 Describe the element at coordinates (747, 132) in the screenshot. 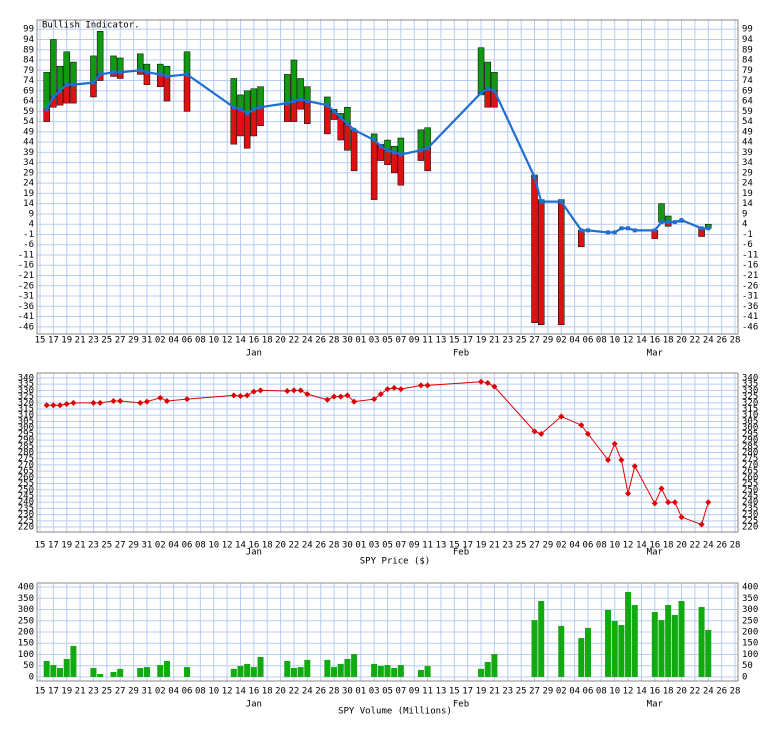

I see `y-tick-label: 49` at that location.